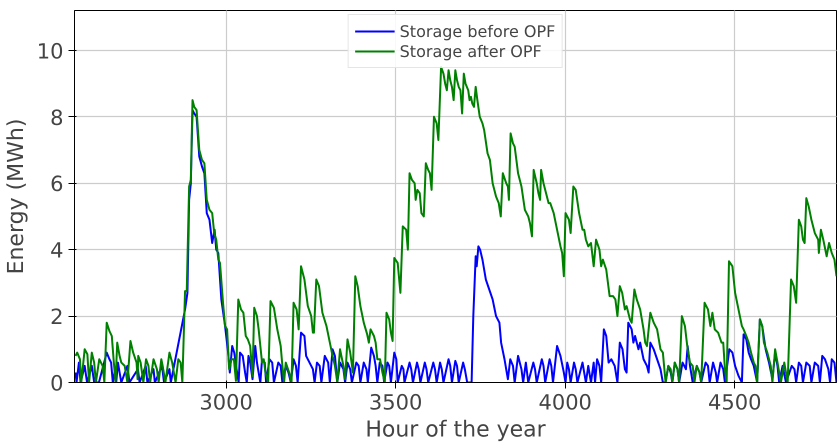  I want to click on x-tick-label: 4000, so click(565, 402).